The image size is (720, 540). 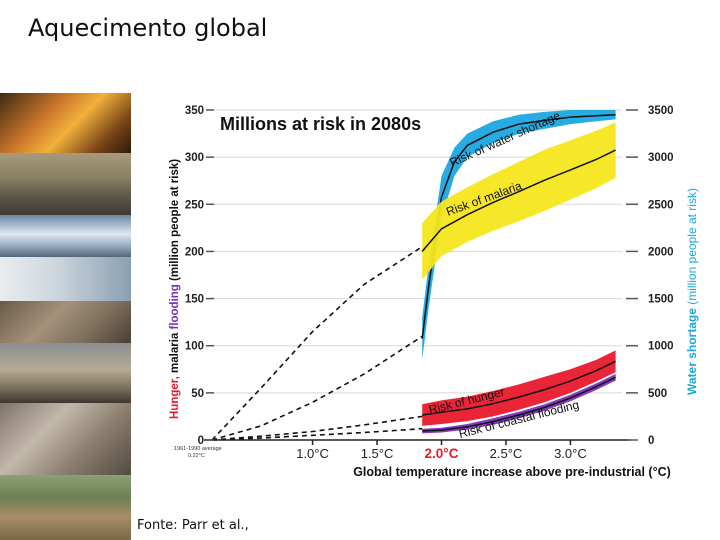 What do you see at coordinates (320, 124) in the screenshot?
I see `chart-title: Millions at risk in 2080s` at bounding box center [320, 124].